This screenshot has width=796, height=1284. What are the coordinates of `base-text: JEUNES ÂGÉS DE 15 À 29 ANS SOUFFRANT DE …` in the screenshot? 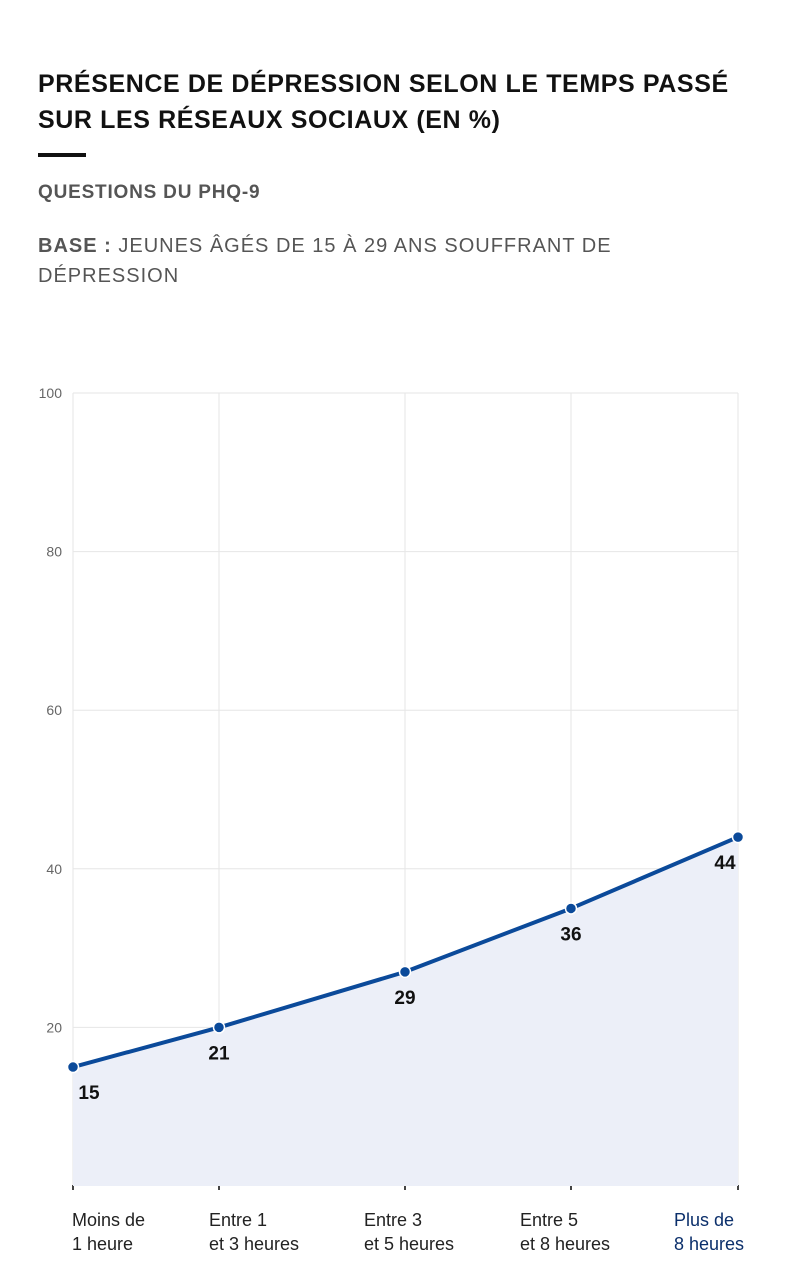 It's located at (325, 261).